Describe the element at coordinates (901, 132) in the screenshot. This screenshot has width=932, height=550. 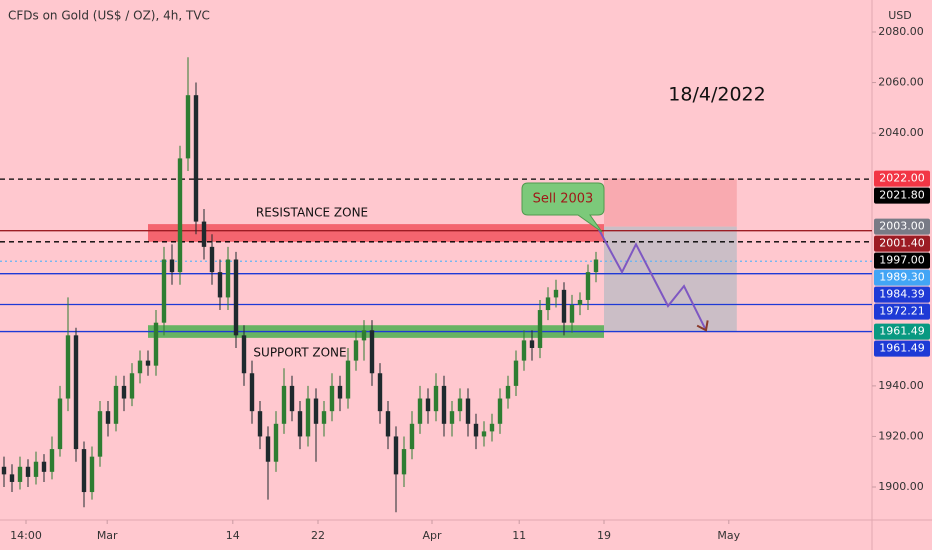
I see `y-tick-label: 2040.00` at that location.